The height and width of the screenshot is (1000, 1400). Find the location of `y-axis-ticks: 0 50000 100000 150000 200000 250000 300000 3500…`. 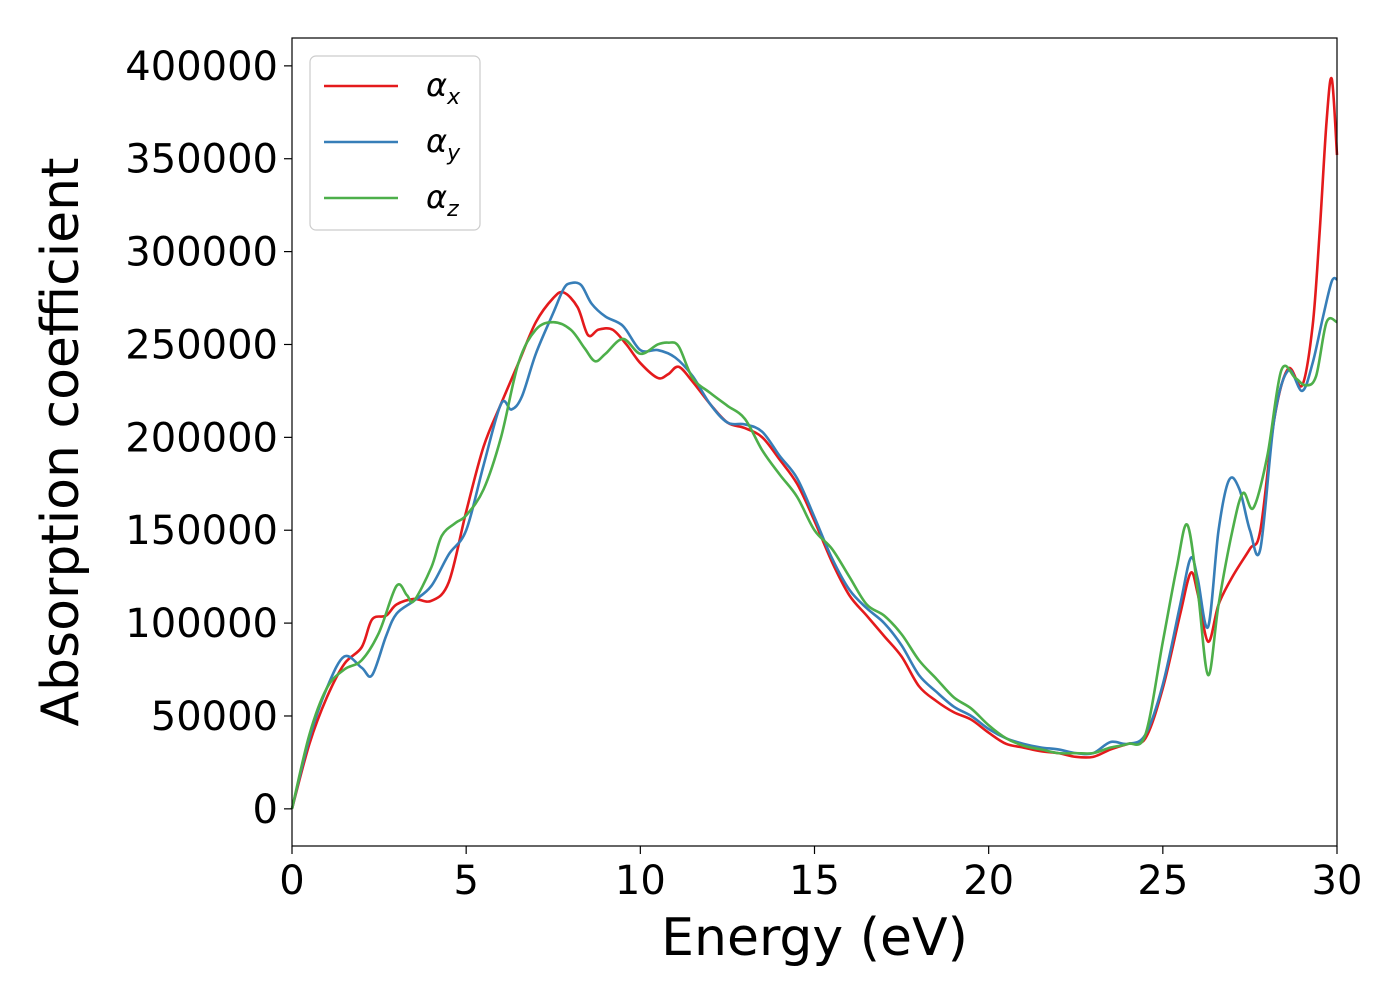

y-axis-ticks: 0 50000 100000 150000 200000 250000 300000 3500… is located at coordinates (208, 438).